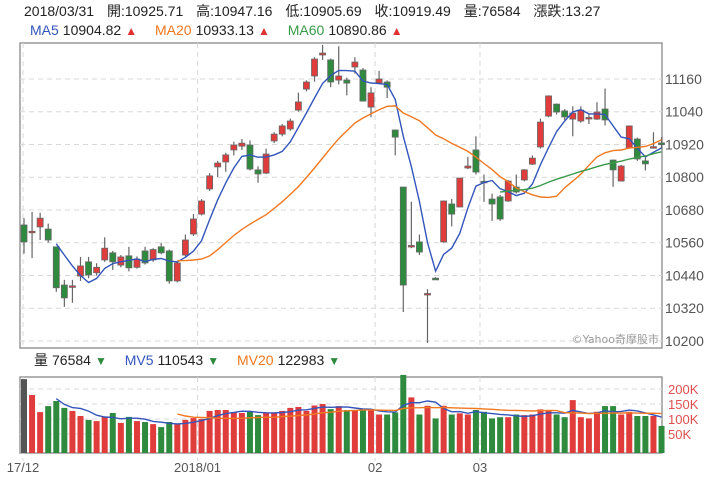 The image size is (720, 484). I want to click on price-tick-label: 11040, so click(684, 112).